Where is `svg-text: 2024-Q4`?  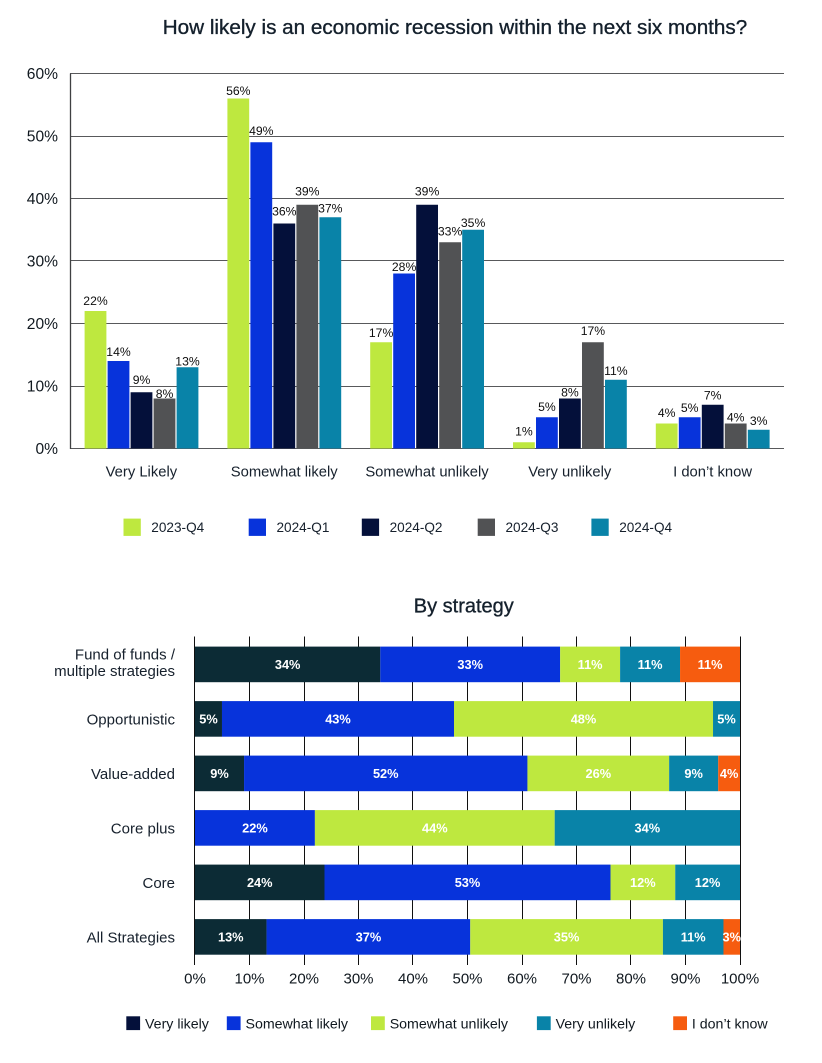 svg-text: 2024-Q4 is located at coordinates (645, 527).